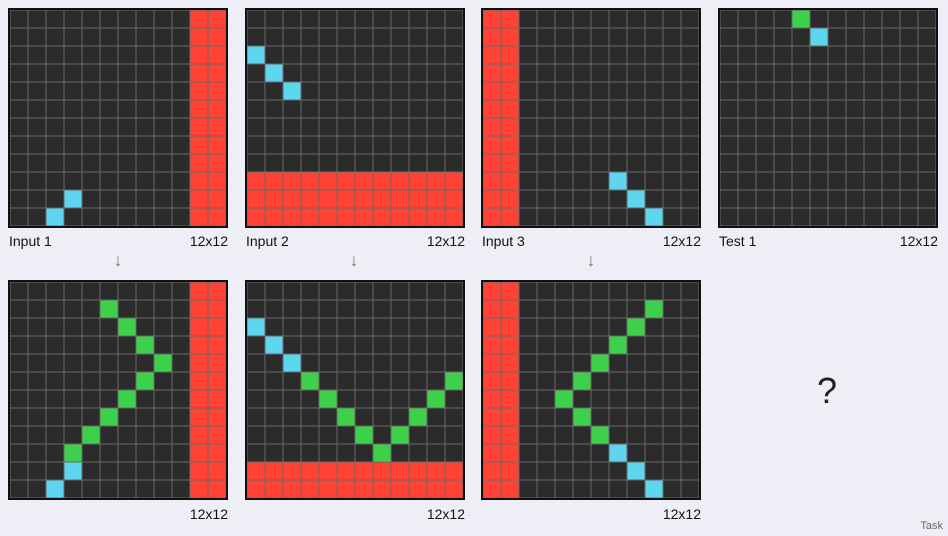  I want to click on input-size-2: 12x12, so click(445, 241).